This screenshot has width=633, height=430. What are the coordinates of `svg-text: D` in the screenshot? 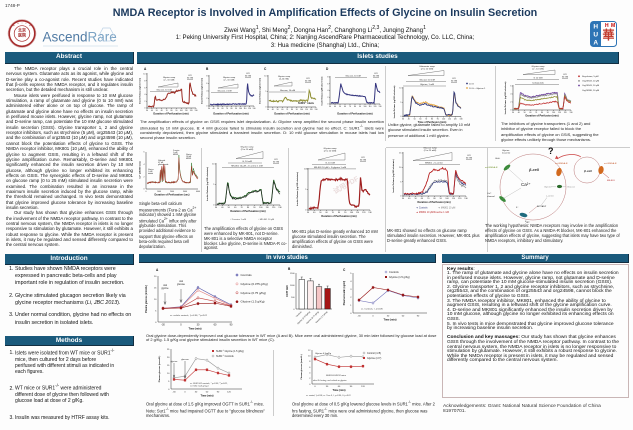 It's located at (327, 69).